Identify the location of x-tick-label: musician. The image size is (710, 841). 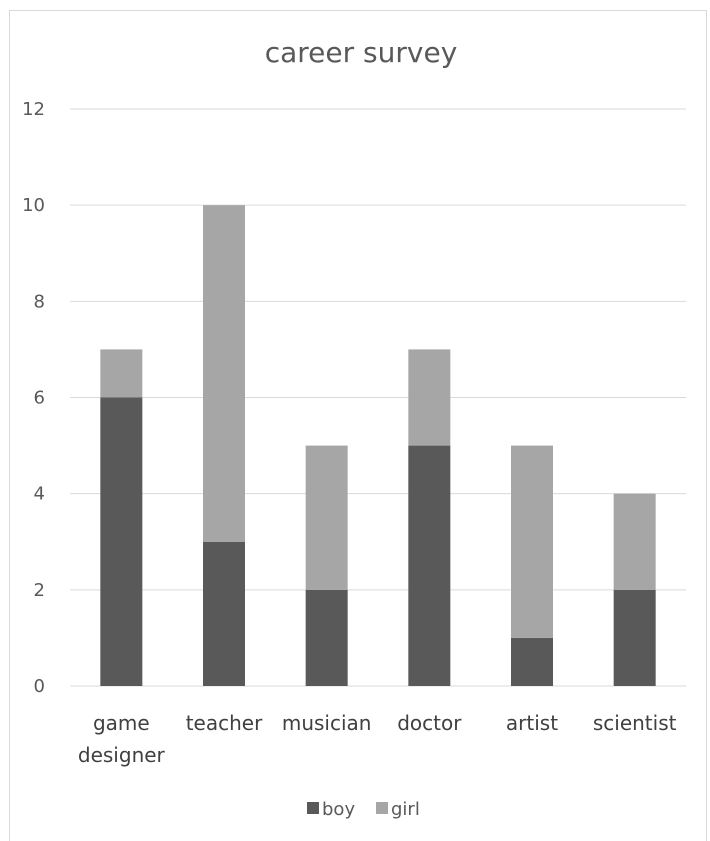
(327, 723).